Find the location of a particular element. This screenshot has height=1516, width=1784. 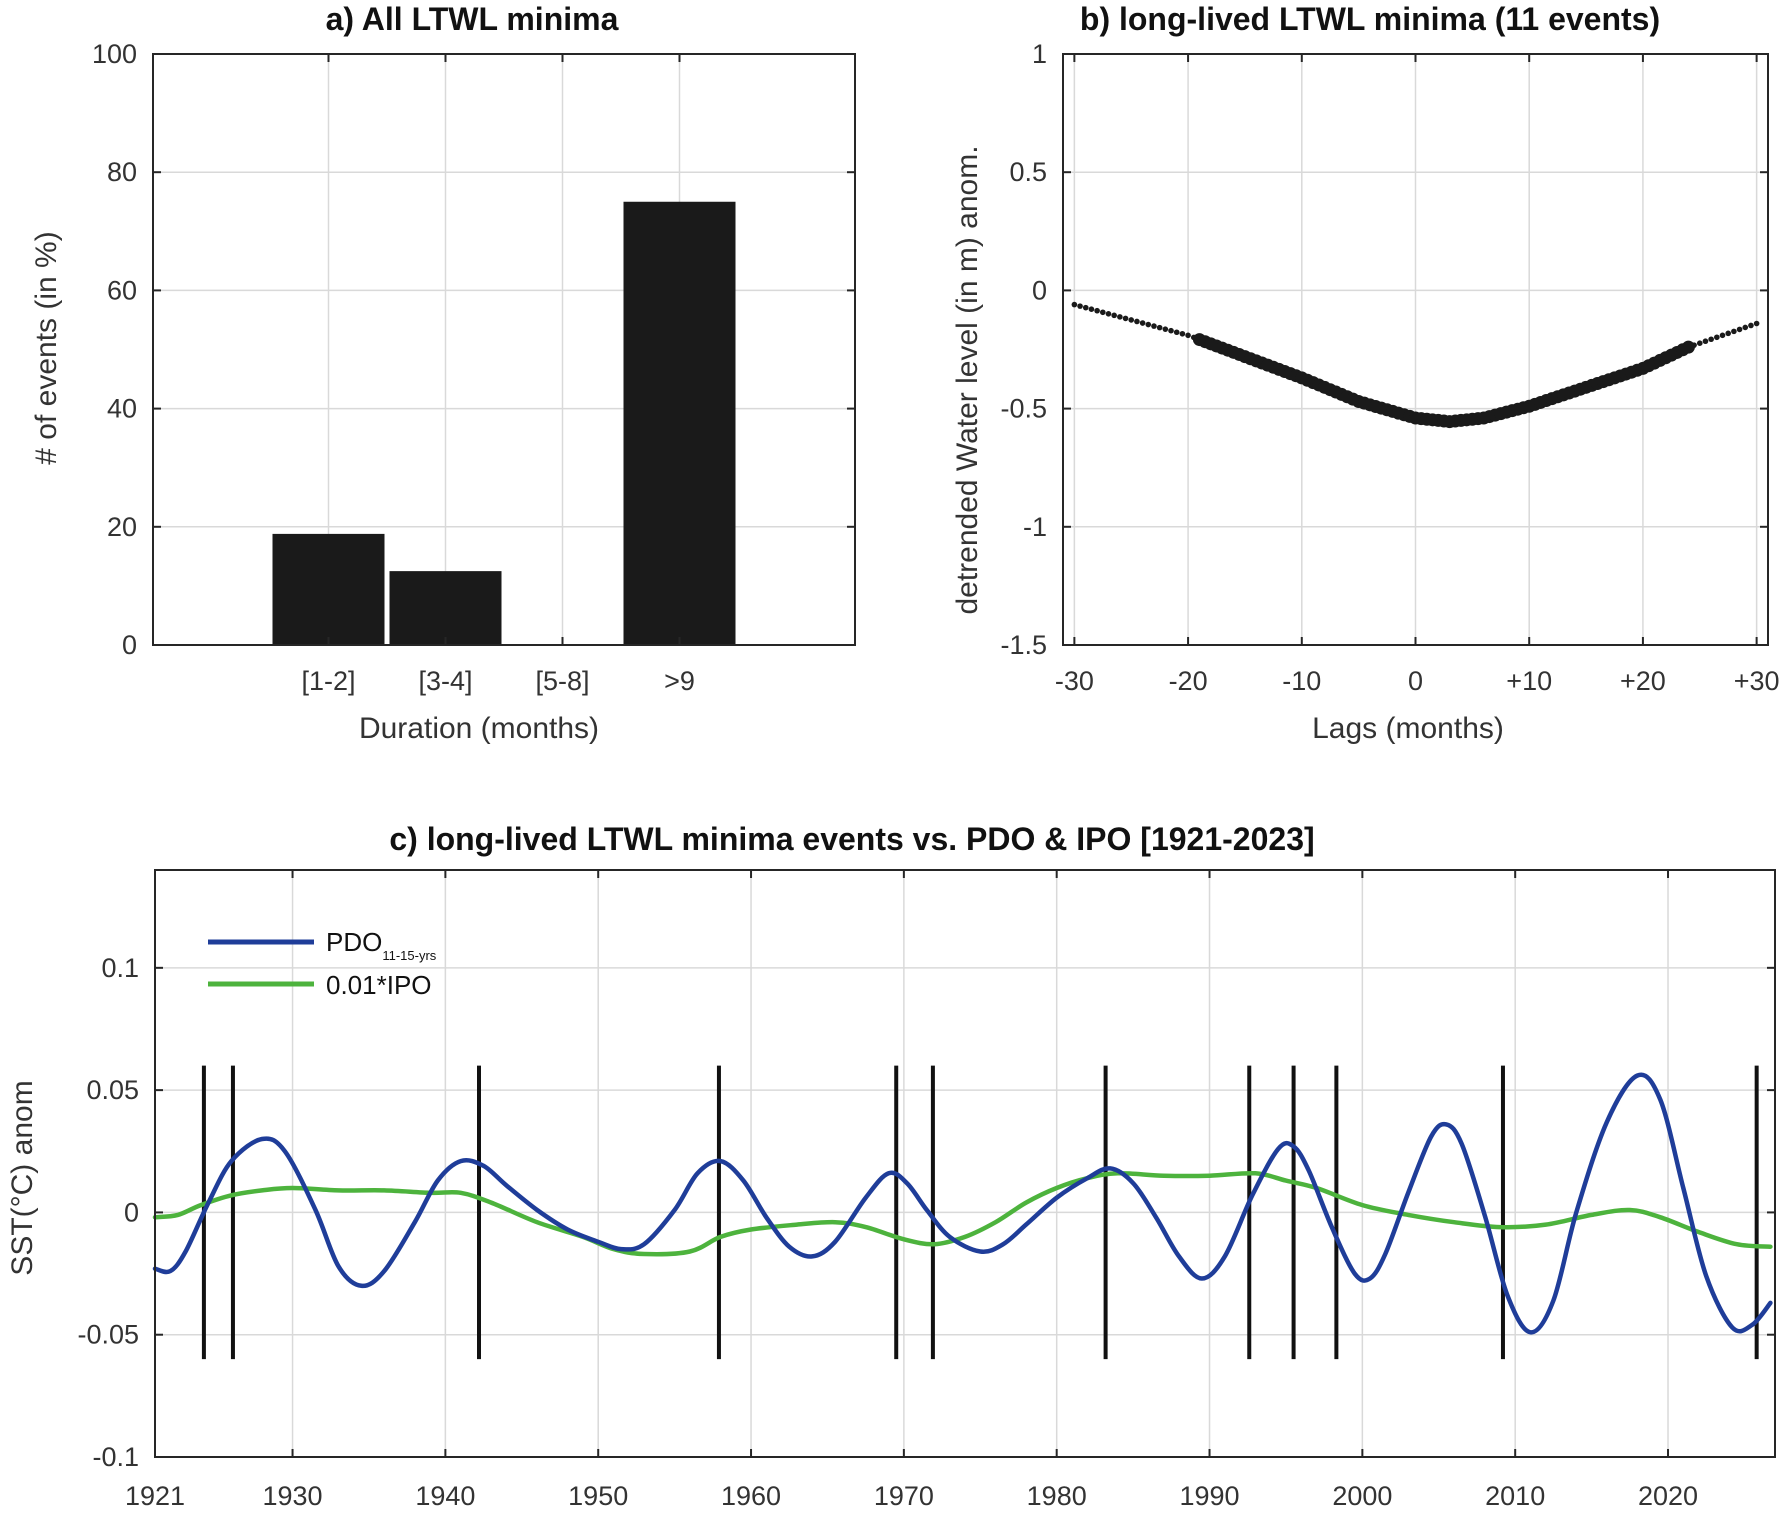

tick-label-y: 60 is located at coordinates (122, 290).